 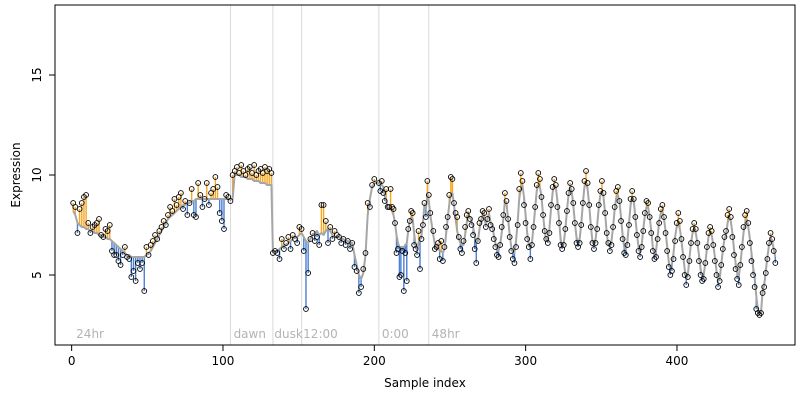 What do you see at coordinates (72, 361) in the screenshot?
I see `x-tick-label: 0` at bounding box center [72, 361].